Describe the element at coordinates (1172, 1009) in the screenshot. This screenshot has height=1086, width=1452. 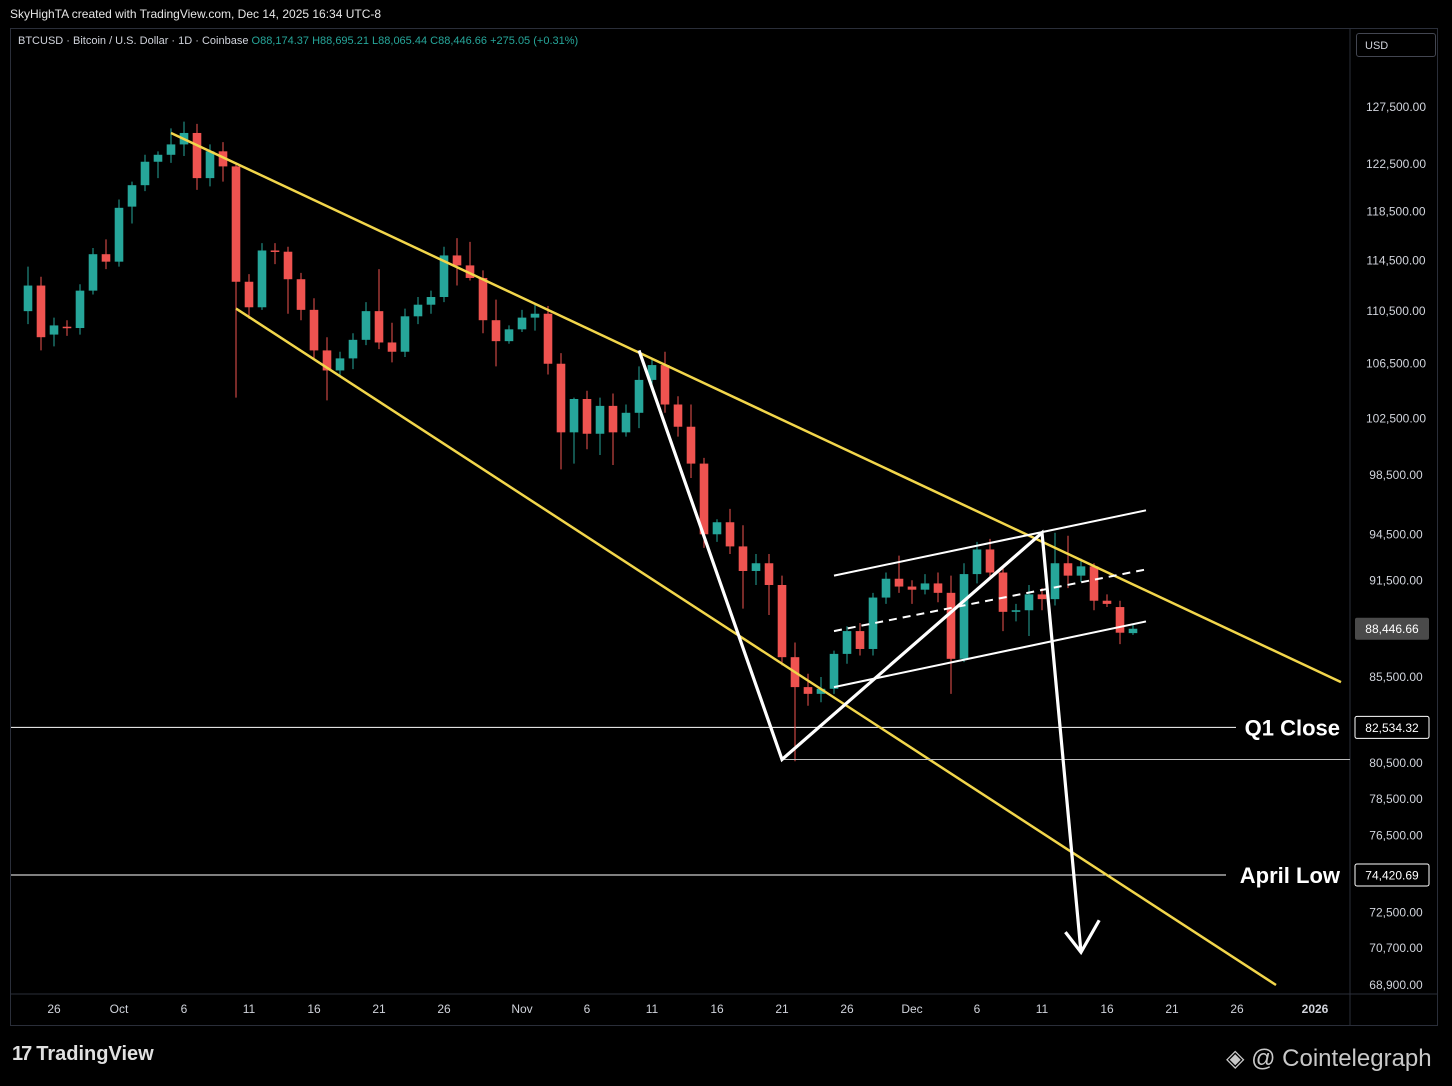
I see `x-tick-label: 21` at that location.